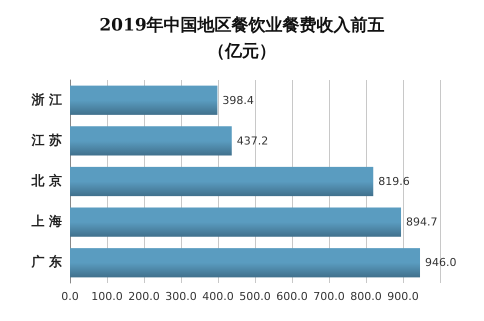  Describe the element at coordinates (242, 52) in the screenshot. I see `chart-subtitle: （亿元）` at that location.